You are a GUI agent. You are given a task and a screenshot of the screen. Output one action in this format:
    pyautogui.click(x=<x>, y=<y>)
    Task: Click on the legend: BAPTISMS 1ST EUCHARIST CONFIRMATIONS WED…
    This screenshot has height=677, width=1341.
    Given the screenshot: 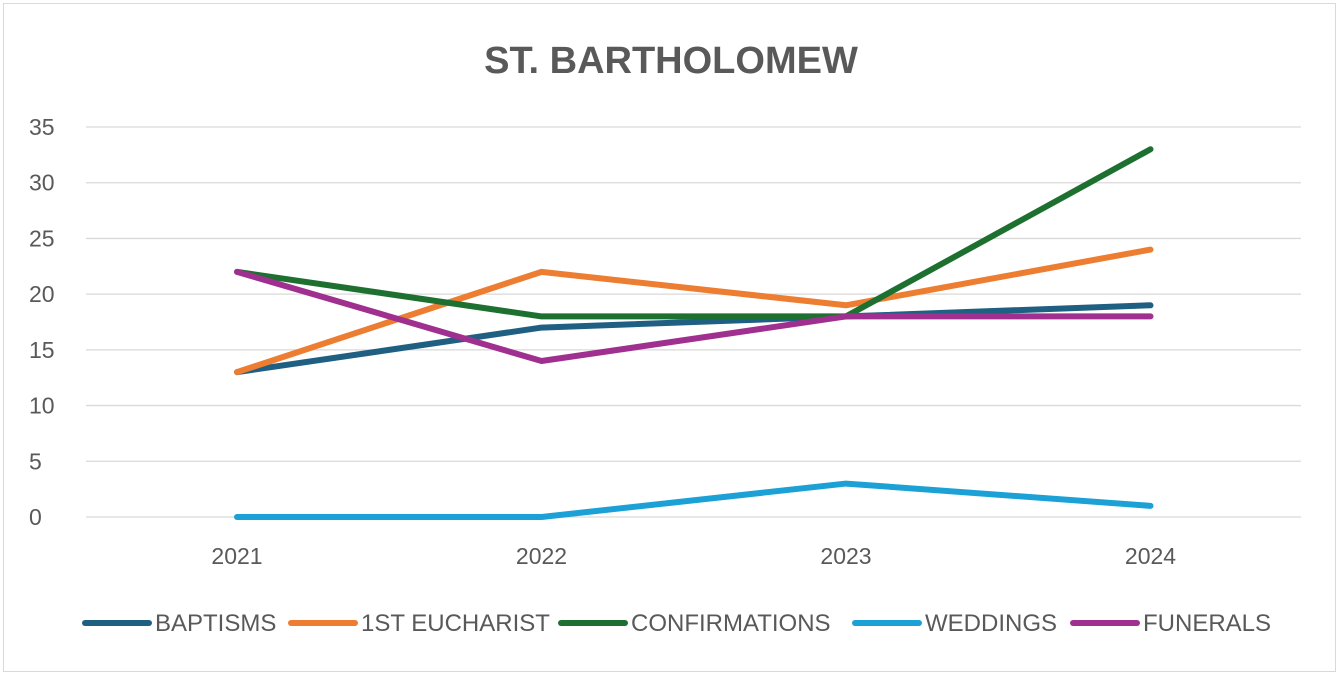 What is the action you would take?
    pyautogui.click(x=676, y=623)
    